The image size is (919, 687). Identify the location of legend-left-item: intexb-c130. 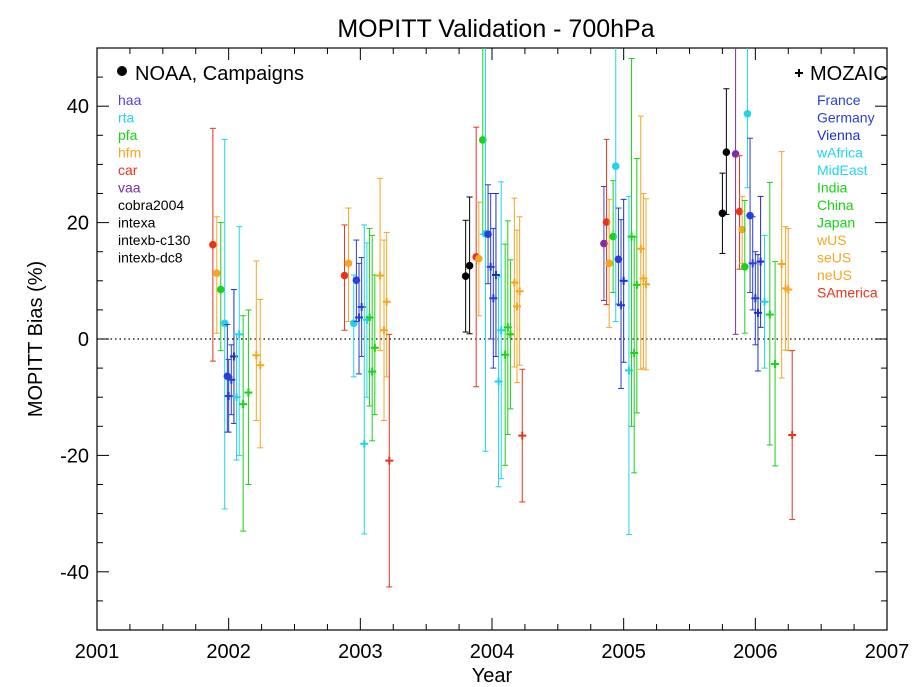
(154, 240).